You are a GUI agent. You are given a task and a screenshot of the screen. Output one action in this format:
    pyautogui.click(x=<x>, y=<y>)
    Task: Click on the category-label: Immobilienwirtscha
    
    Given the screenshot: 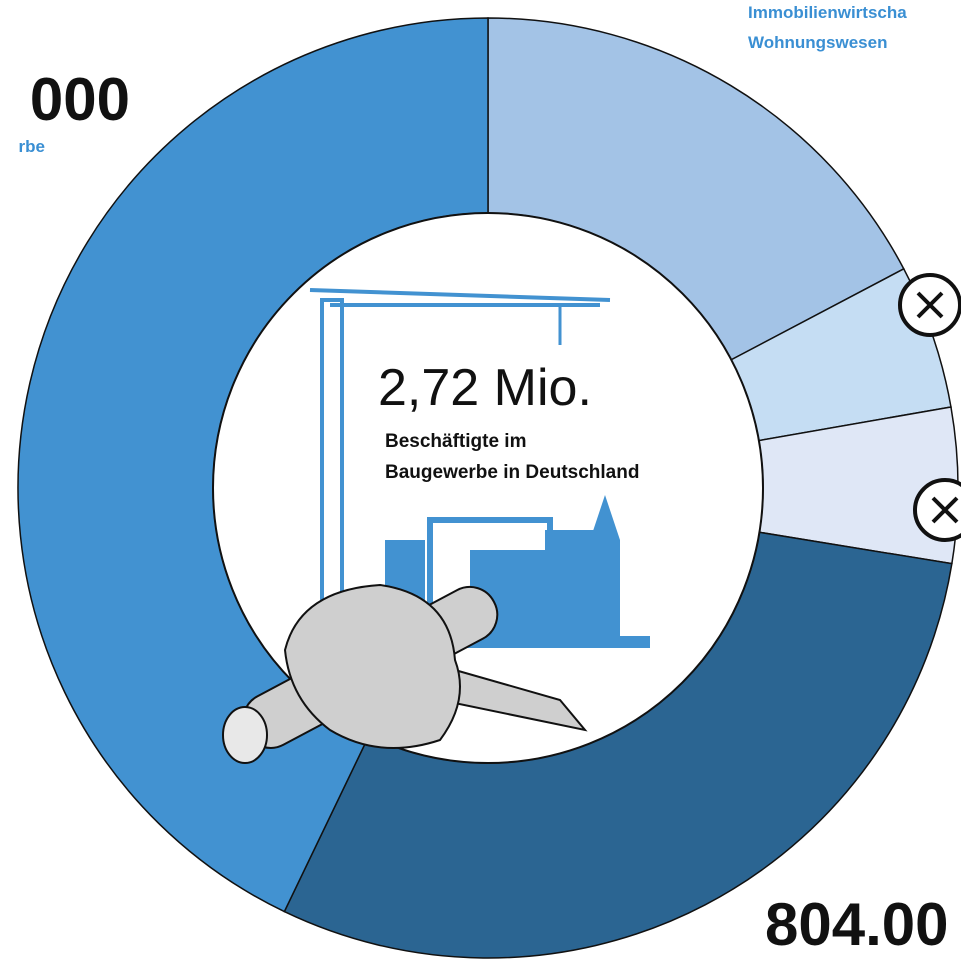 What is the action you would take?
    pyautogui.click(x=827, y=12)
    